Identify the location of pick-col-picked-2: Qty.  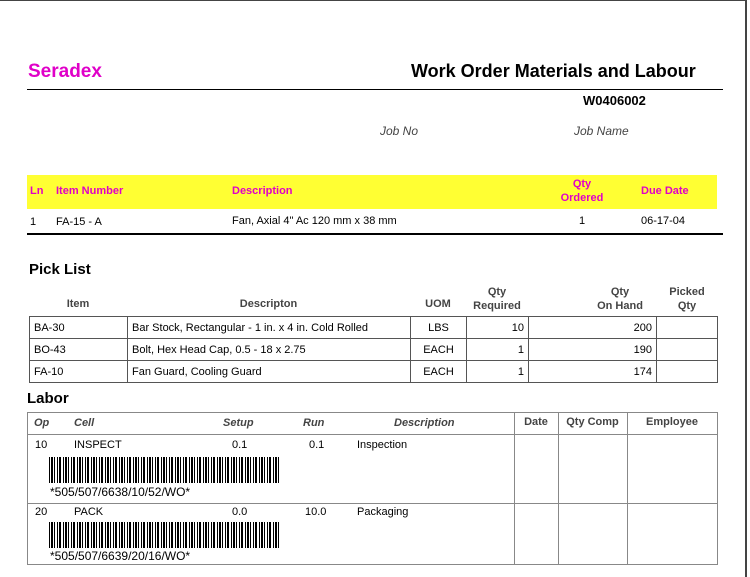
(687, 306).